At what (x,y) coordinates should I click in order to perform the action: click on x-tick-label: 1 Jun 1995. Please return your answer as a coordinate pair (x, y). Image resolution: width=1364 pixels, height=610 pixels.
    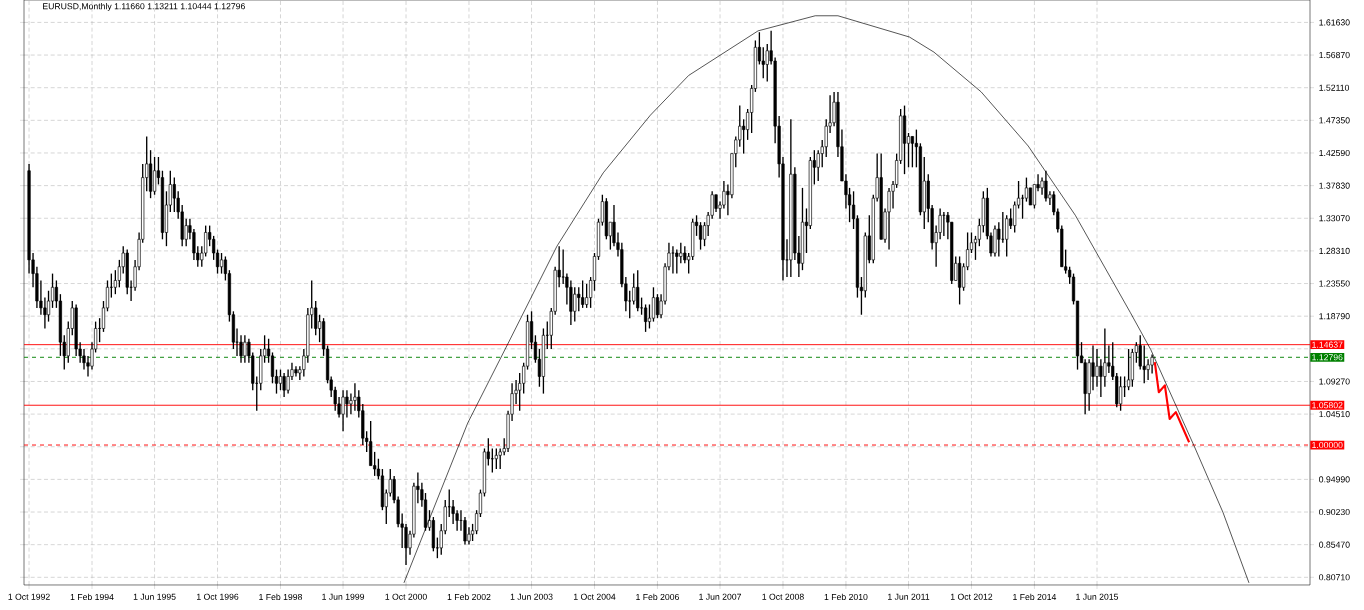
    Looking at the image, I should click on (154, 596).